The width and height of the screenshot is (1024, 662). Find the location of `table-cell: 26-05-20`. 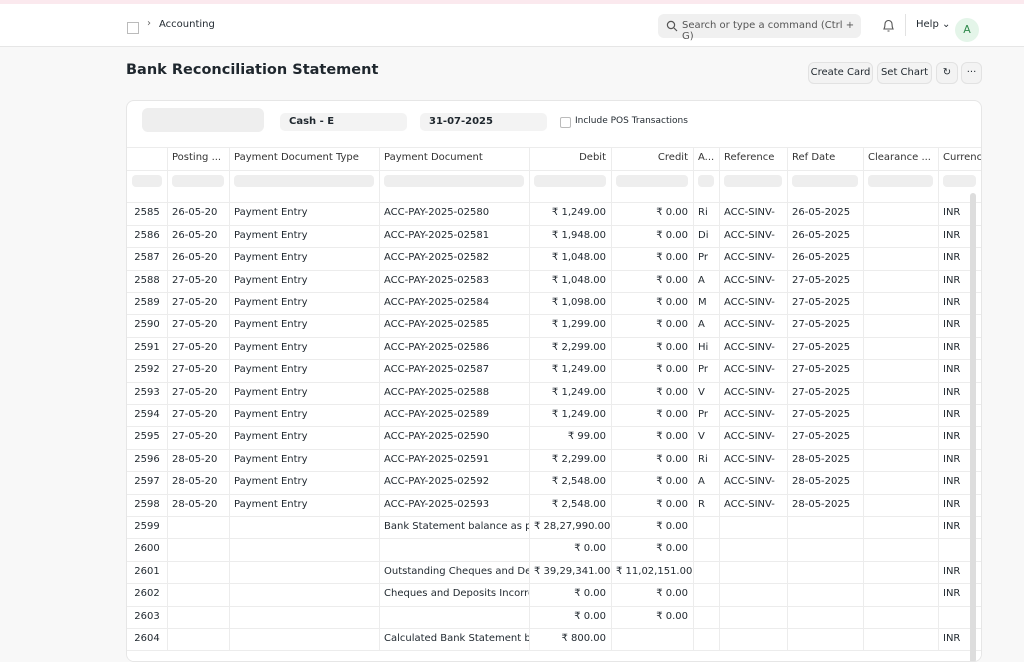

table-cell: 26-05-20 is located at coordinates (198, 236).